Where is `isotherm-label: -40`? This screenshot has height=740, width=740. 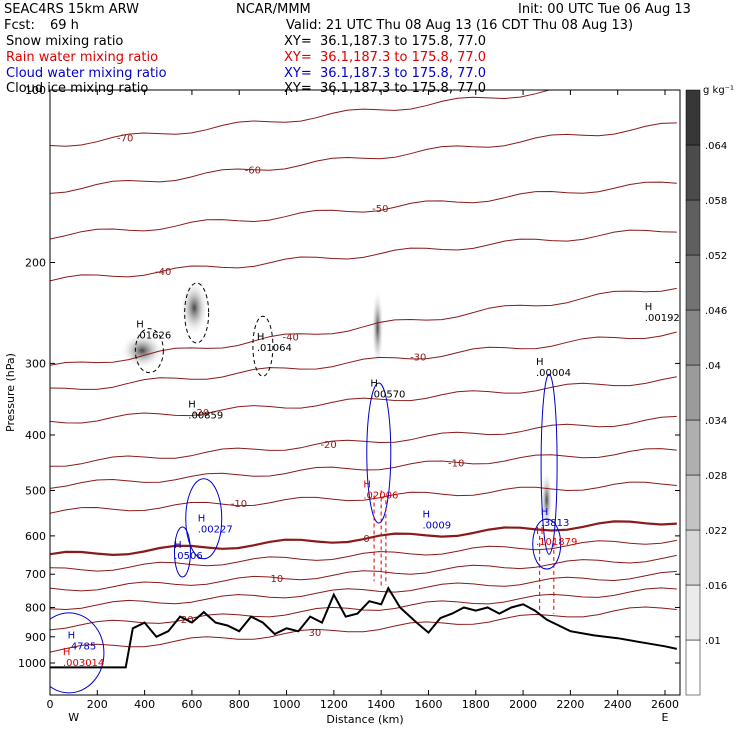
isotherm-label: -40 is located at coordinates (291, 337).